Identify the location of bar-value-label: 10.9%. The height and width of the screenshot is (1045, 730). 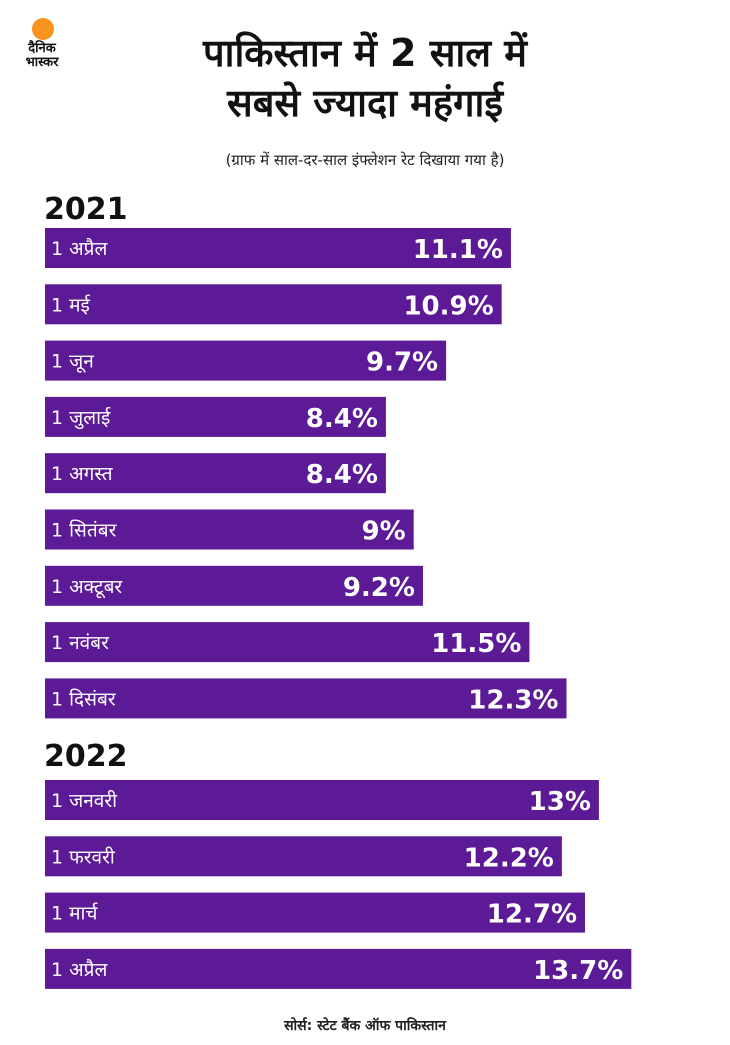
(448, 306).